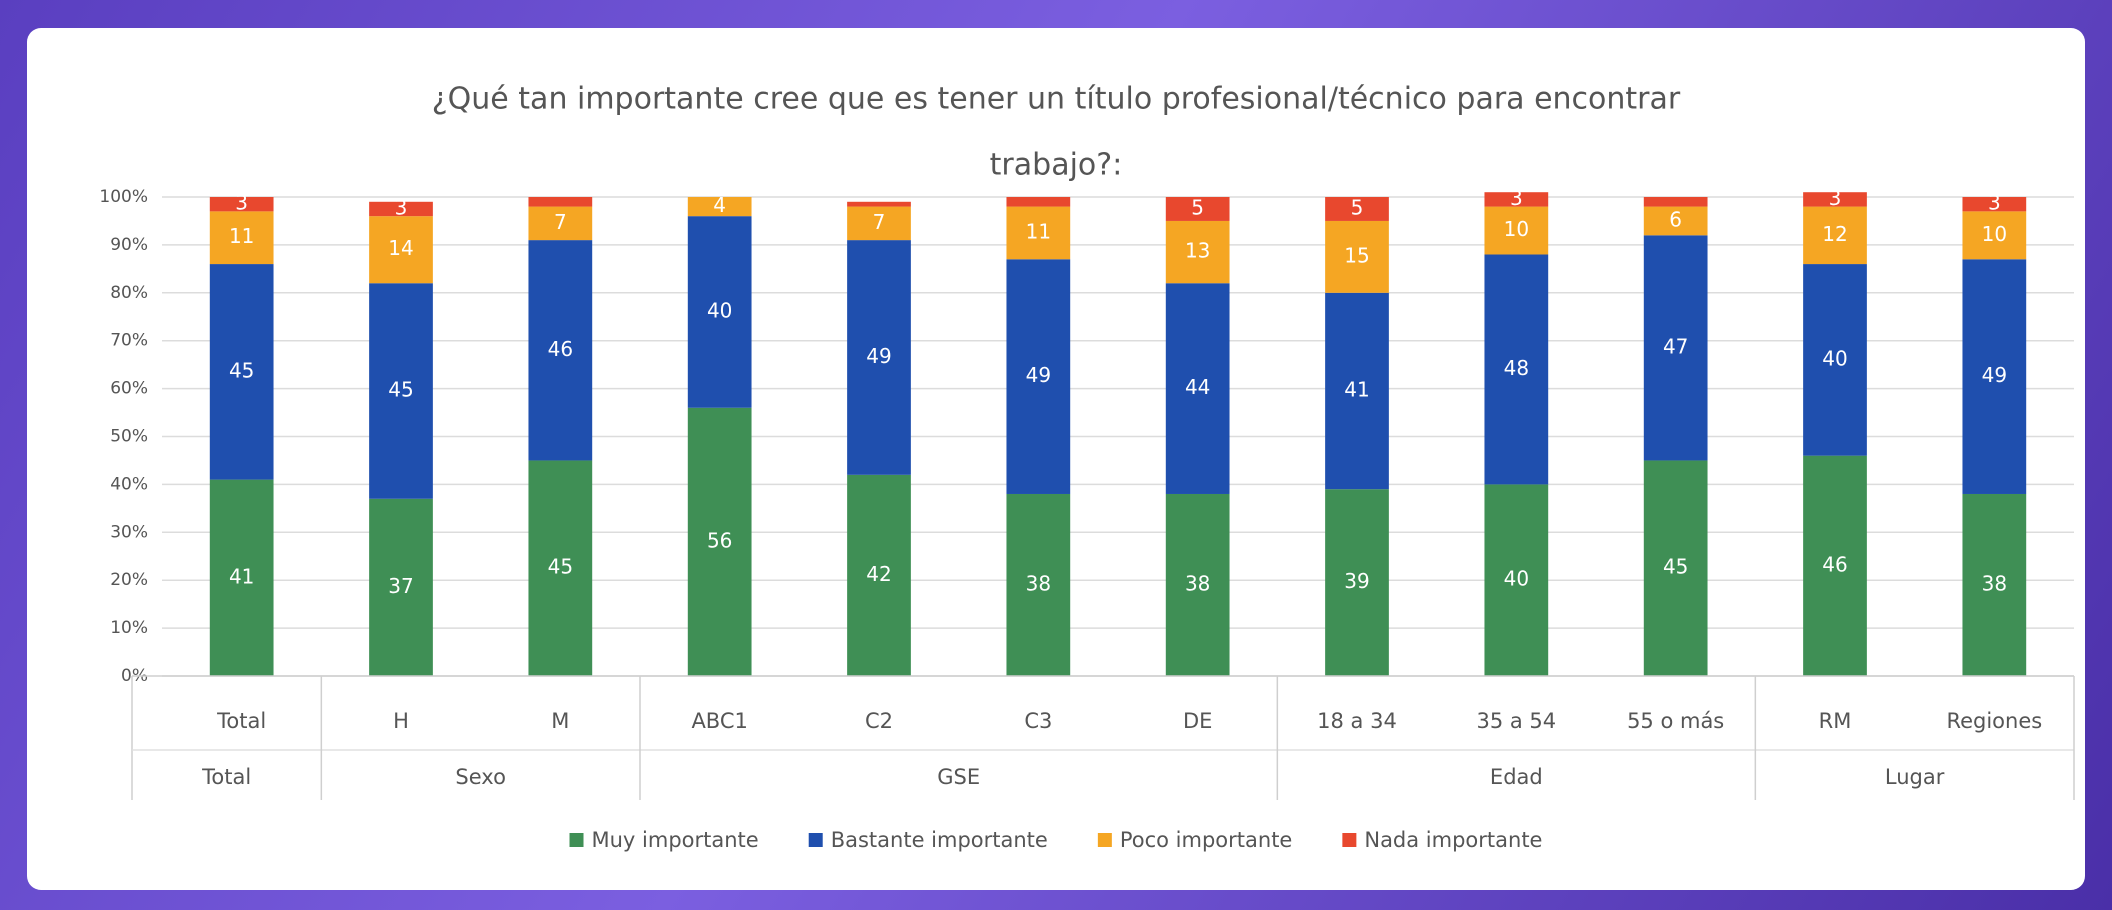 The width and height of the screenshot is (2112, 910). Describe the element at coordinates (1056, 165) in the screenshot. I see `chart-title: trabajo?:` at that location.